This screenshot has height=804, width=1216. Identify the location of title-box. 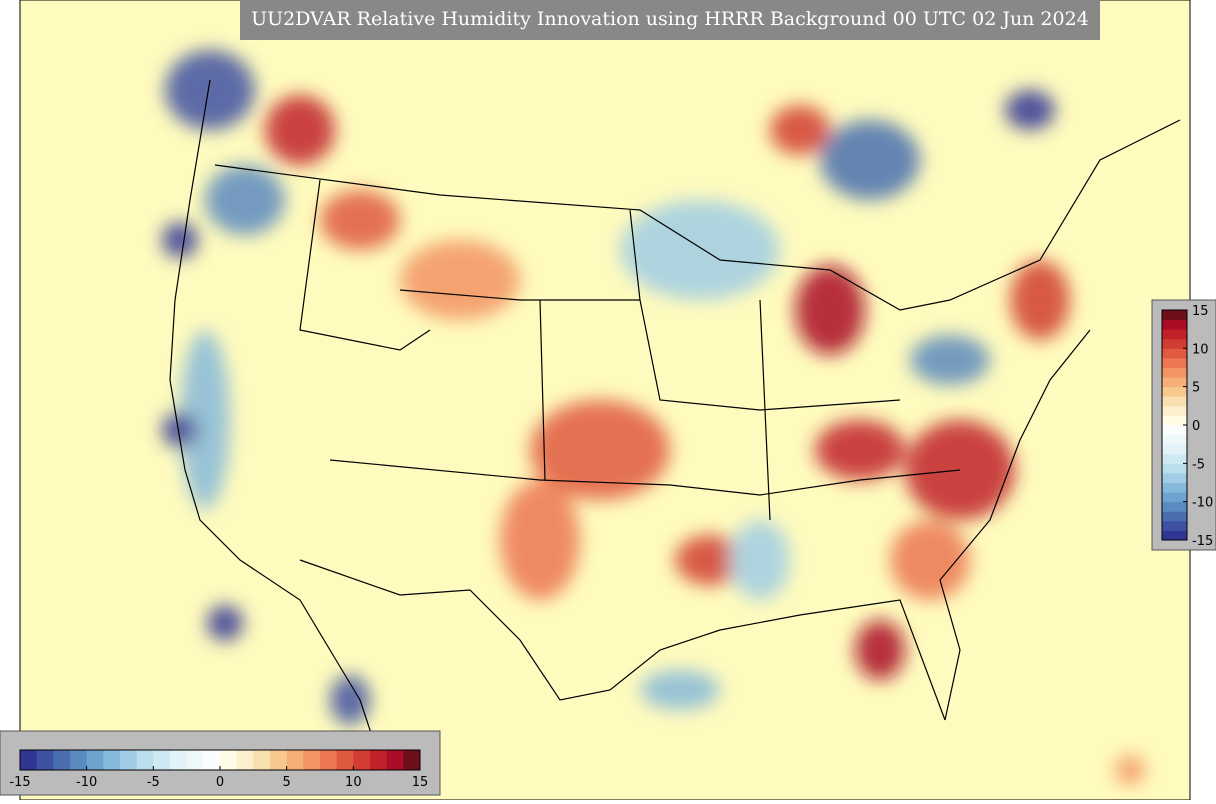
(670, 20).